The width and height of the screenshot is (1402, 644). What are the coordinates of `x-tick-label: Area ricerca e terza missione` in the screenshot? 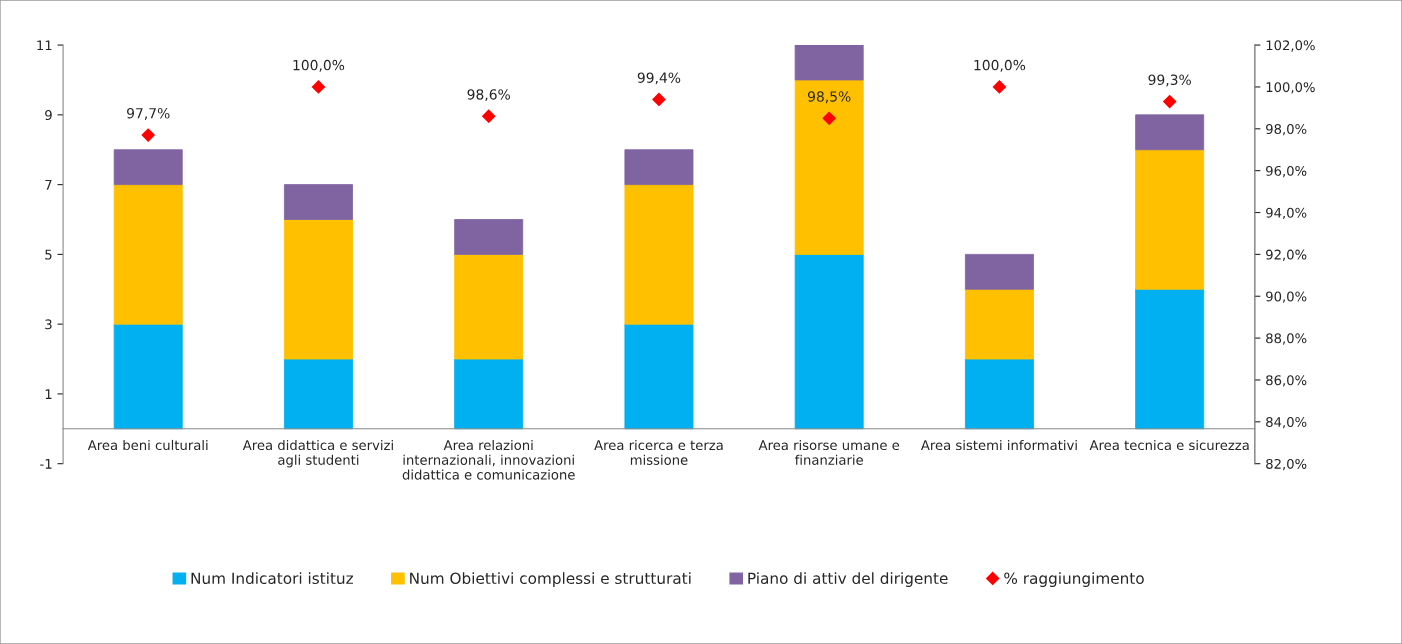 It's located at (658, 452).